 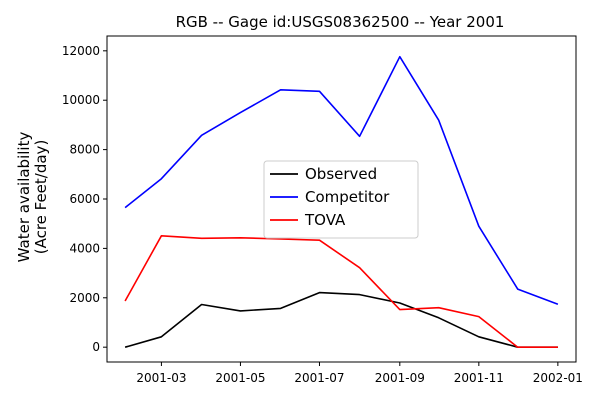 I want to click on x-tick-label: 2001-05, so click(x=240, y=378).